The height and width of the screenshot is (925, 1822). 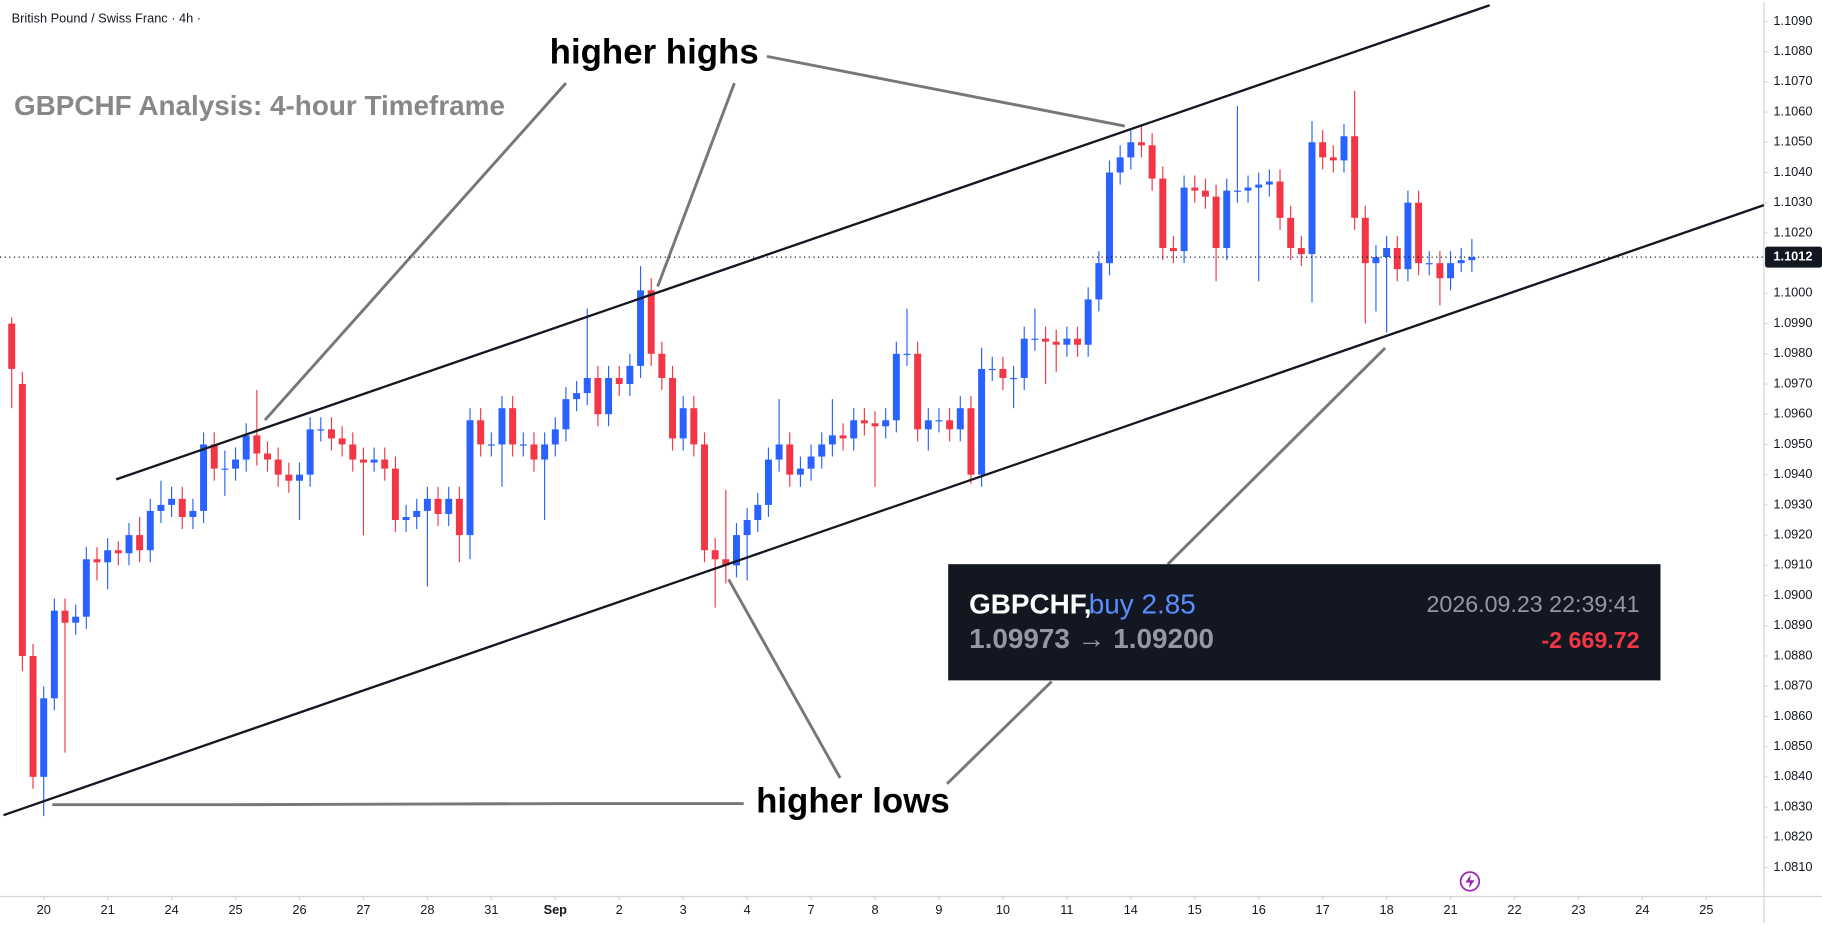 I want to click on y-tick-label: 1.0970, so click(x=1792, y=382).